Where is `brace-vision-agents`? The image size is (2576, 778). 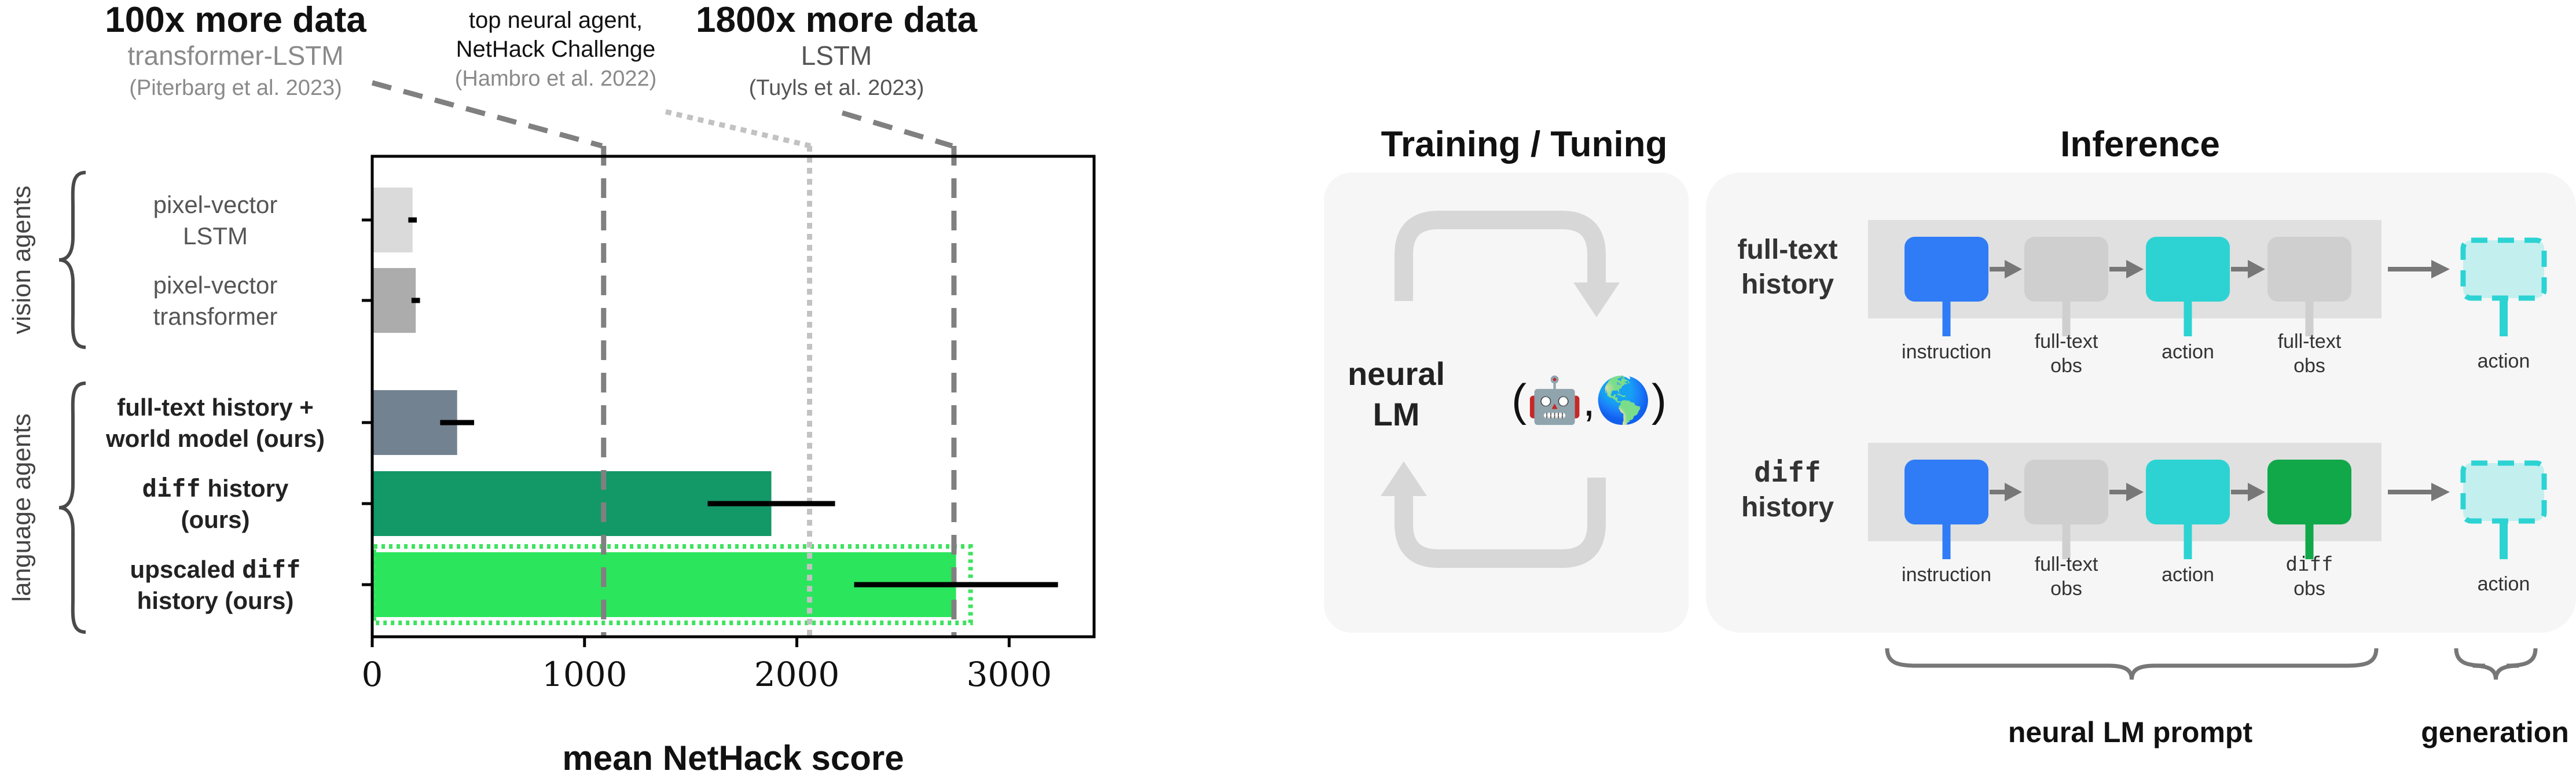 brace-vision-agents is located at coordinates (72, 260).